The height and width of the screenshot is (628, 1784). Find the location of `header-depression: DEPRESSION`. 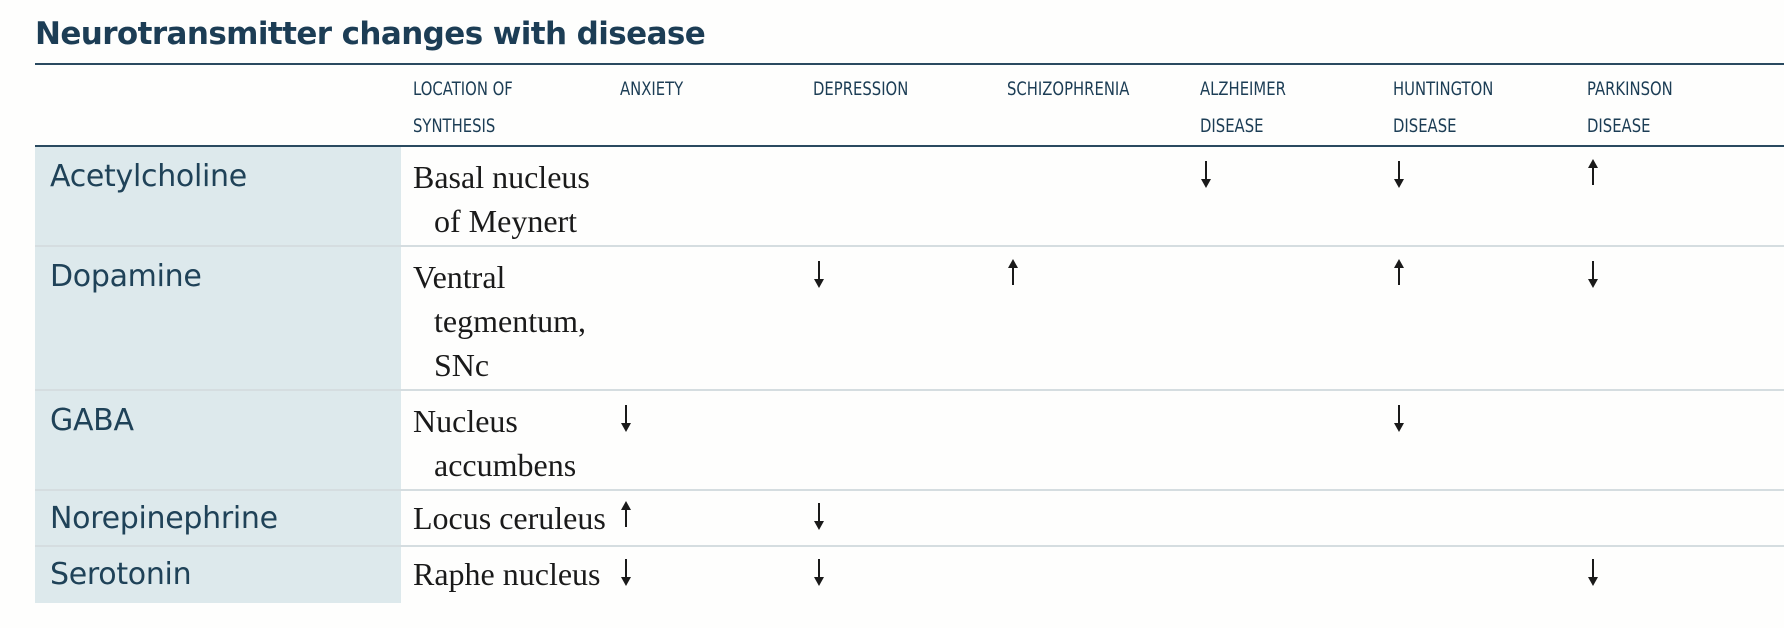

header-depression: DEPRESSION is located at coordinates (861, 89).